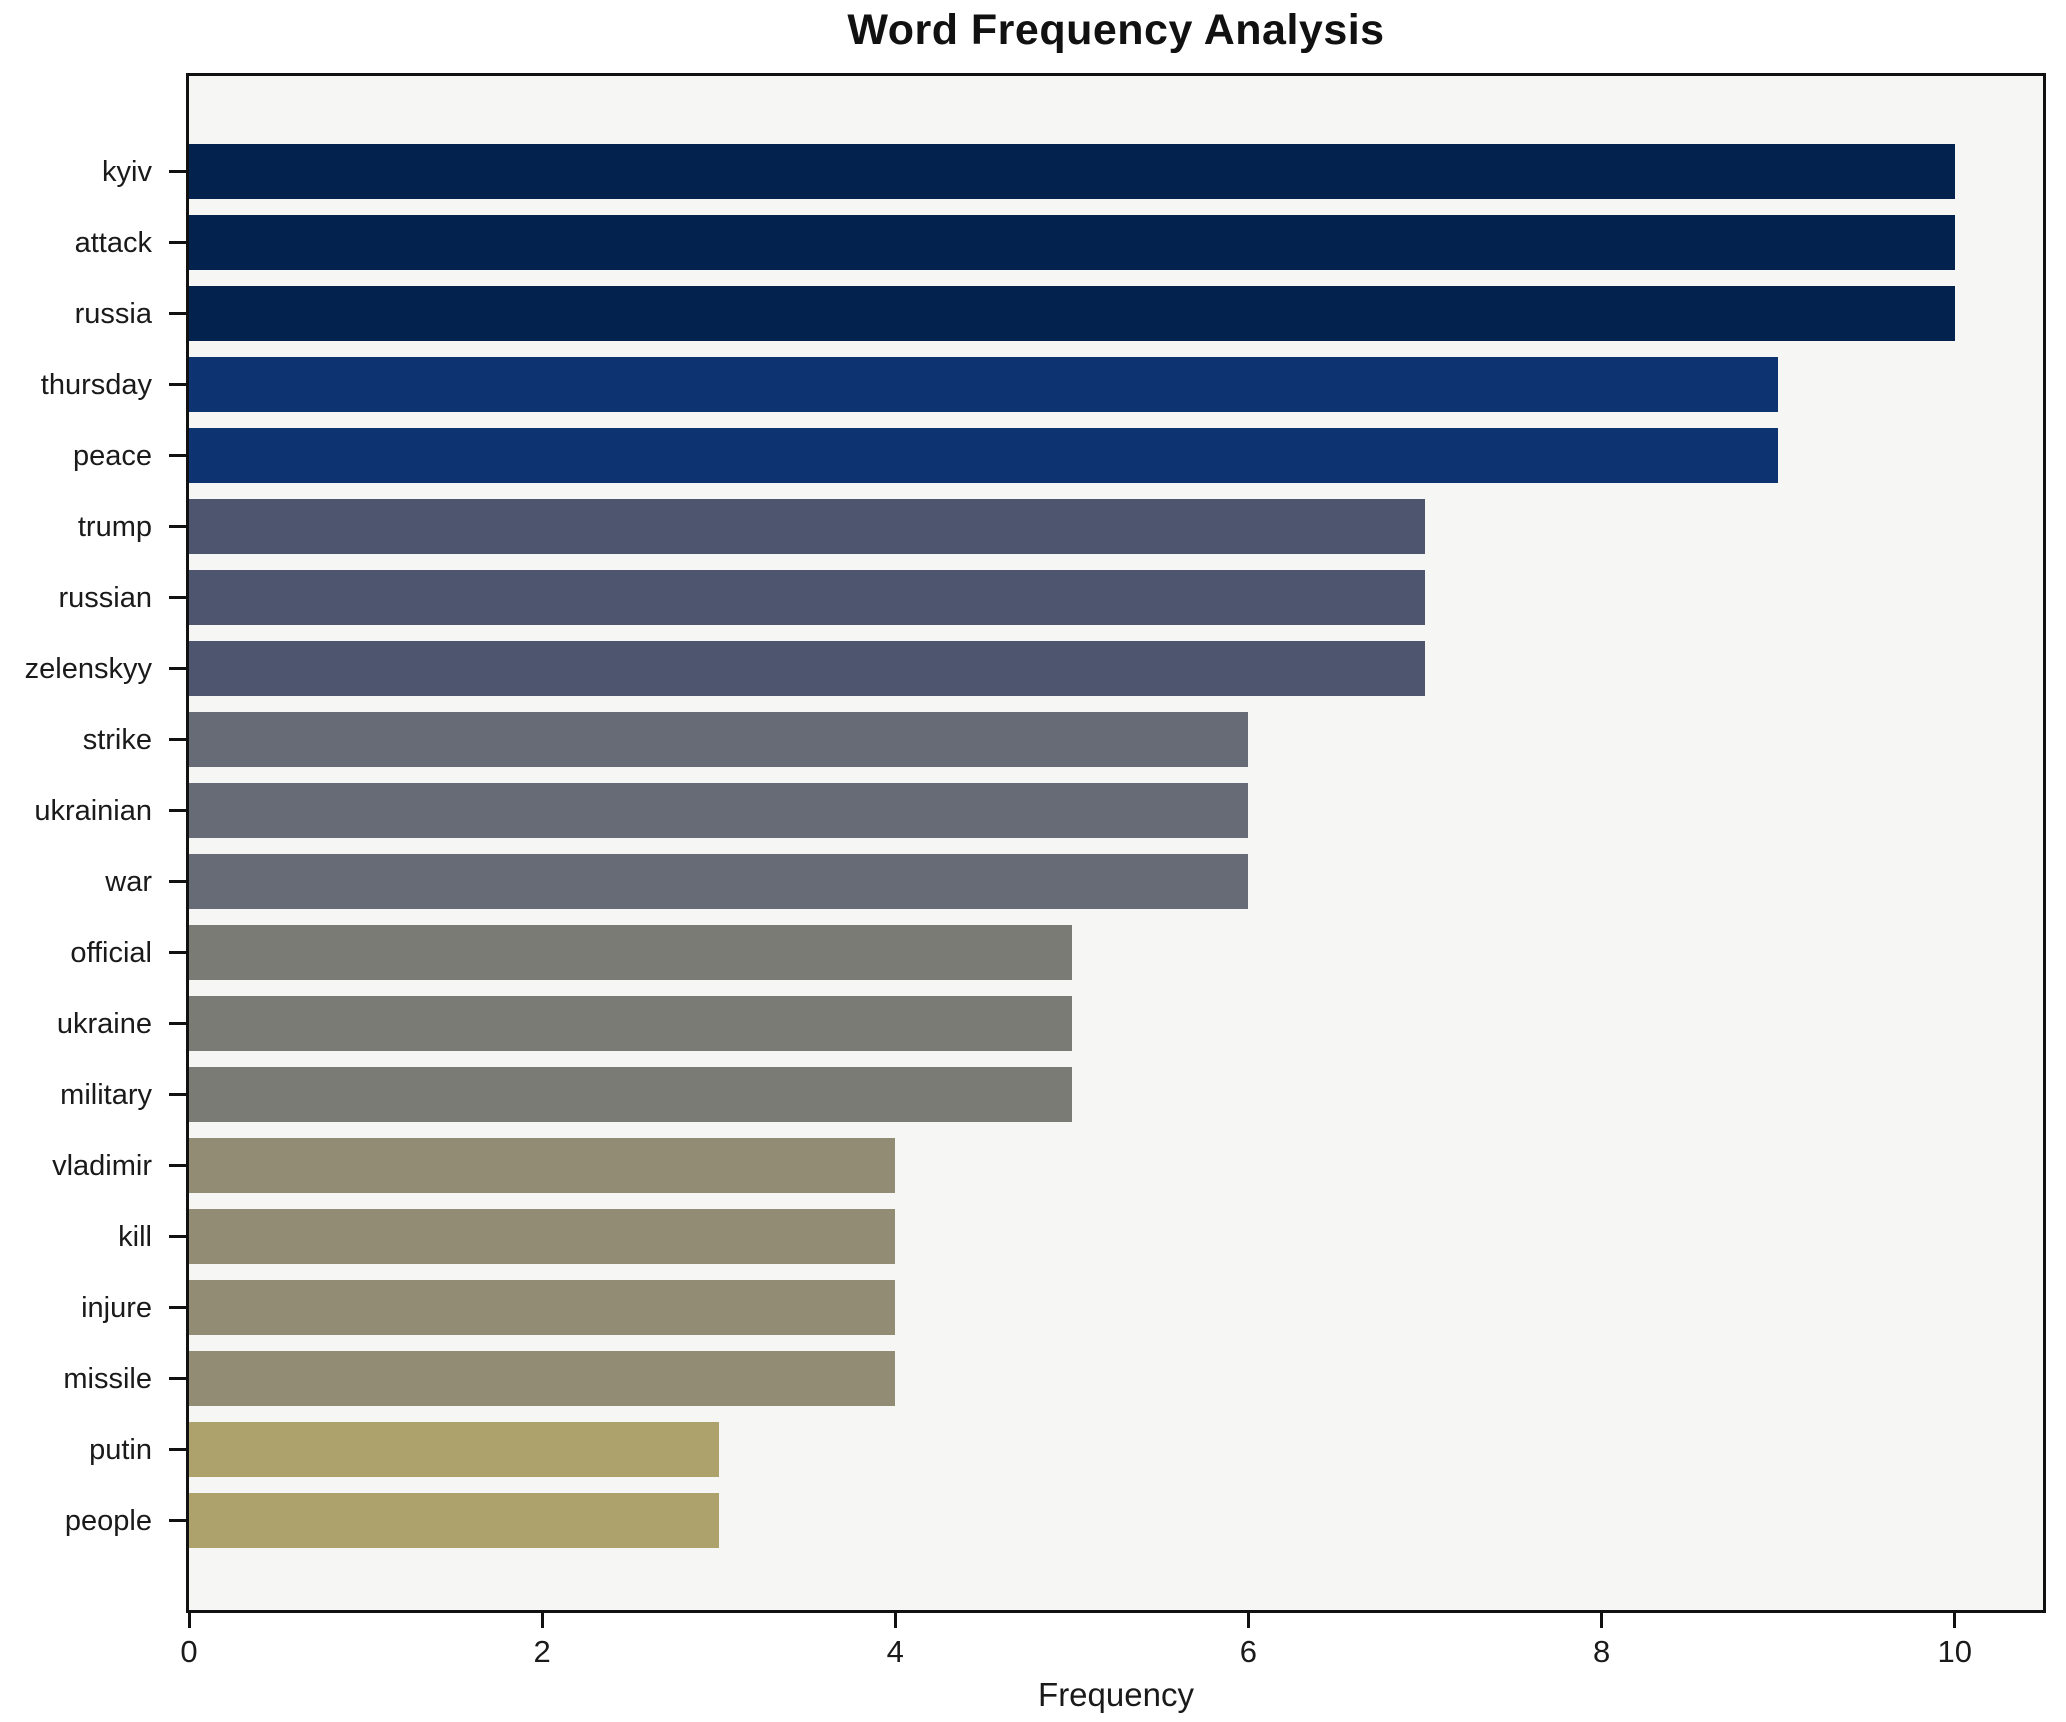 The width and height of the screenshot is (2066, 1722). What do you see at coordinates (120, 1449) in the screenshot?
I see `y-tick-label-putin: putin` at bounding box center [120, 1449].